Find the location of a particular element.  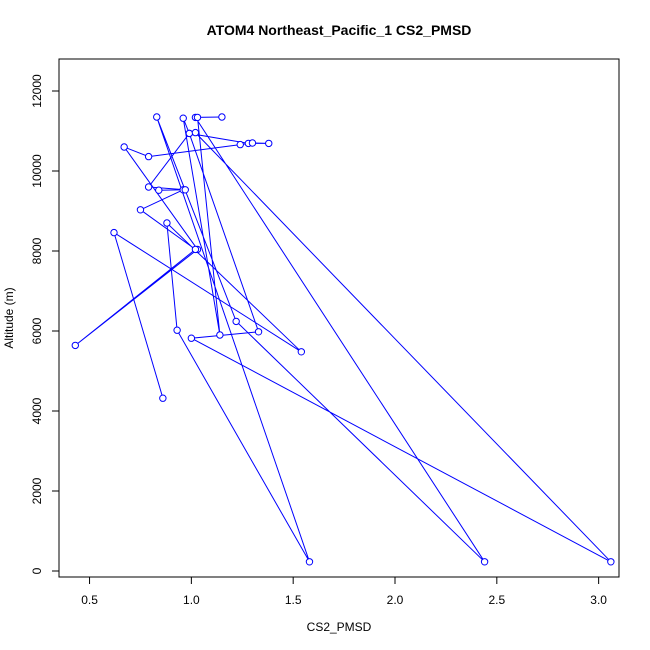

y-tick-label: 4000 is located at coordinates (37, 410).